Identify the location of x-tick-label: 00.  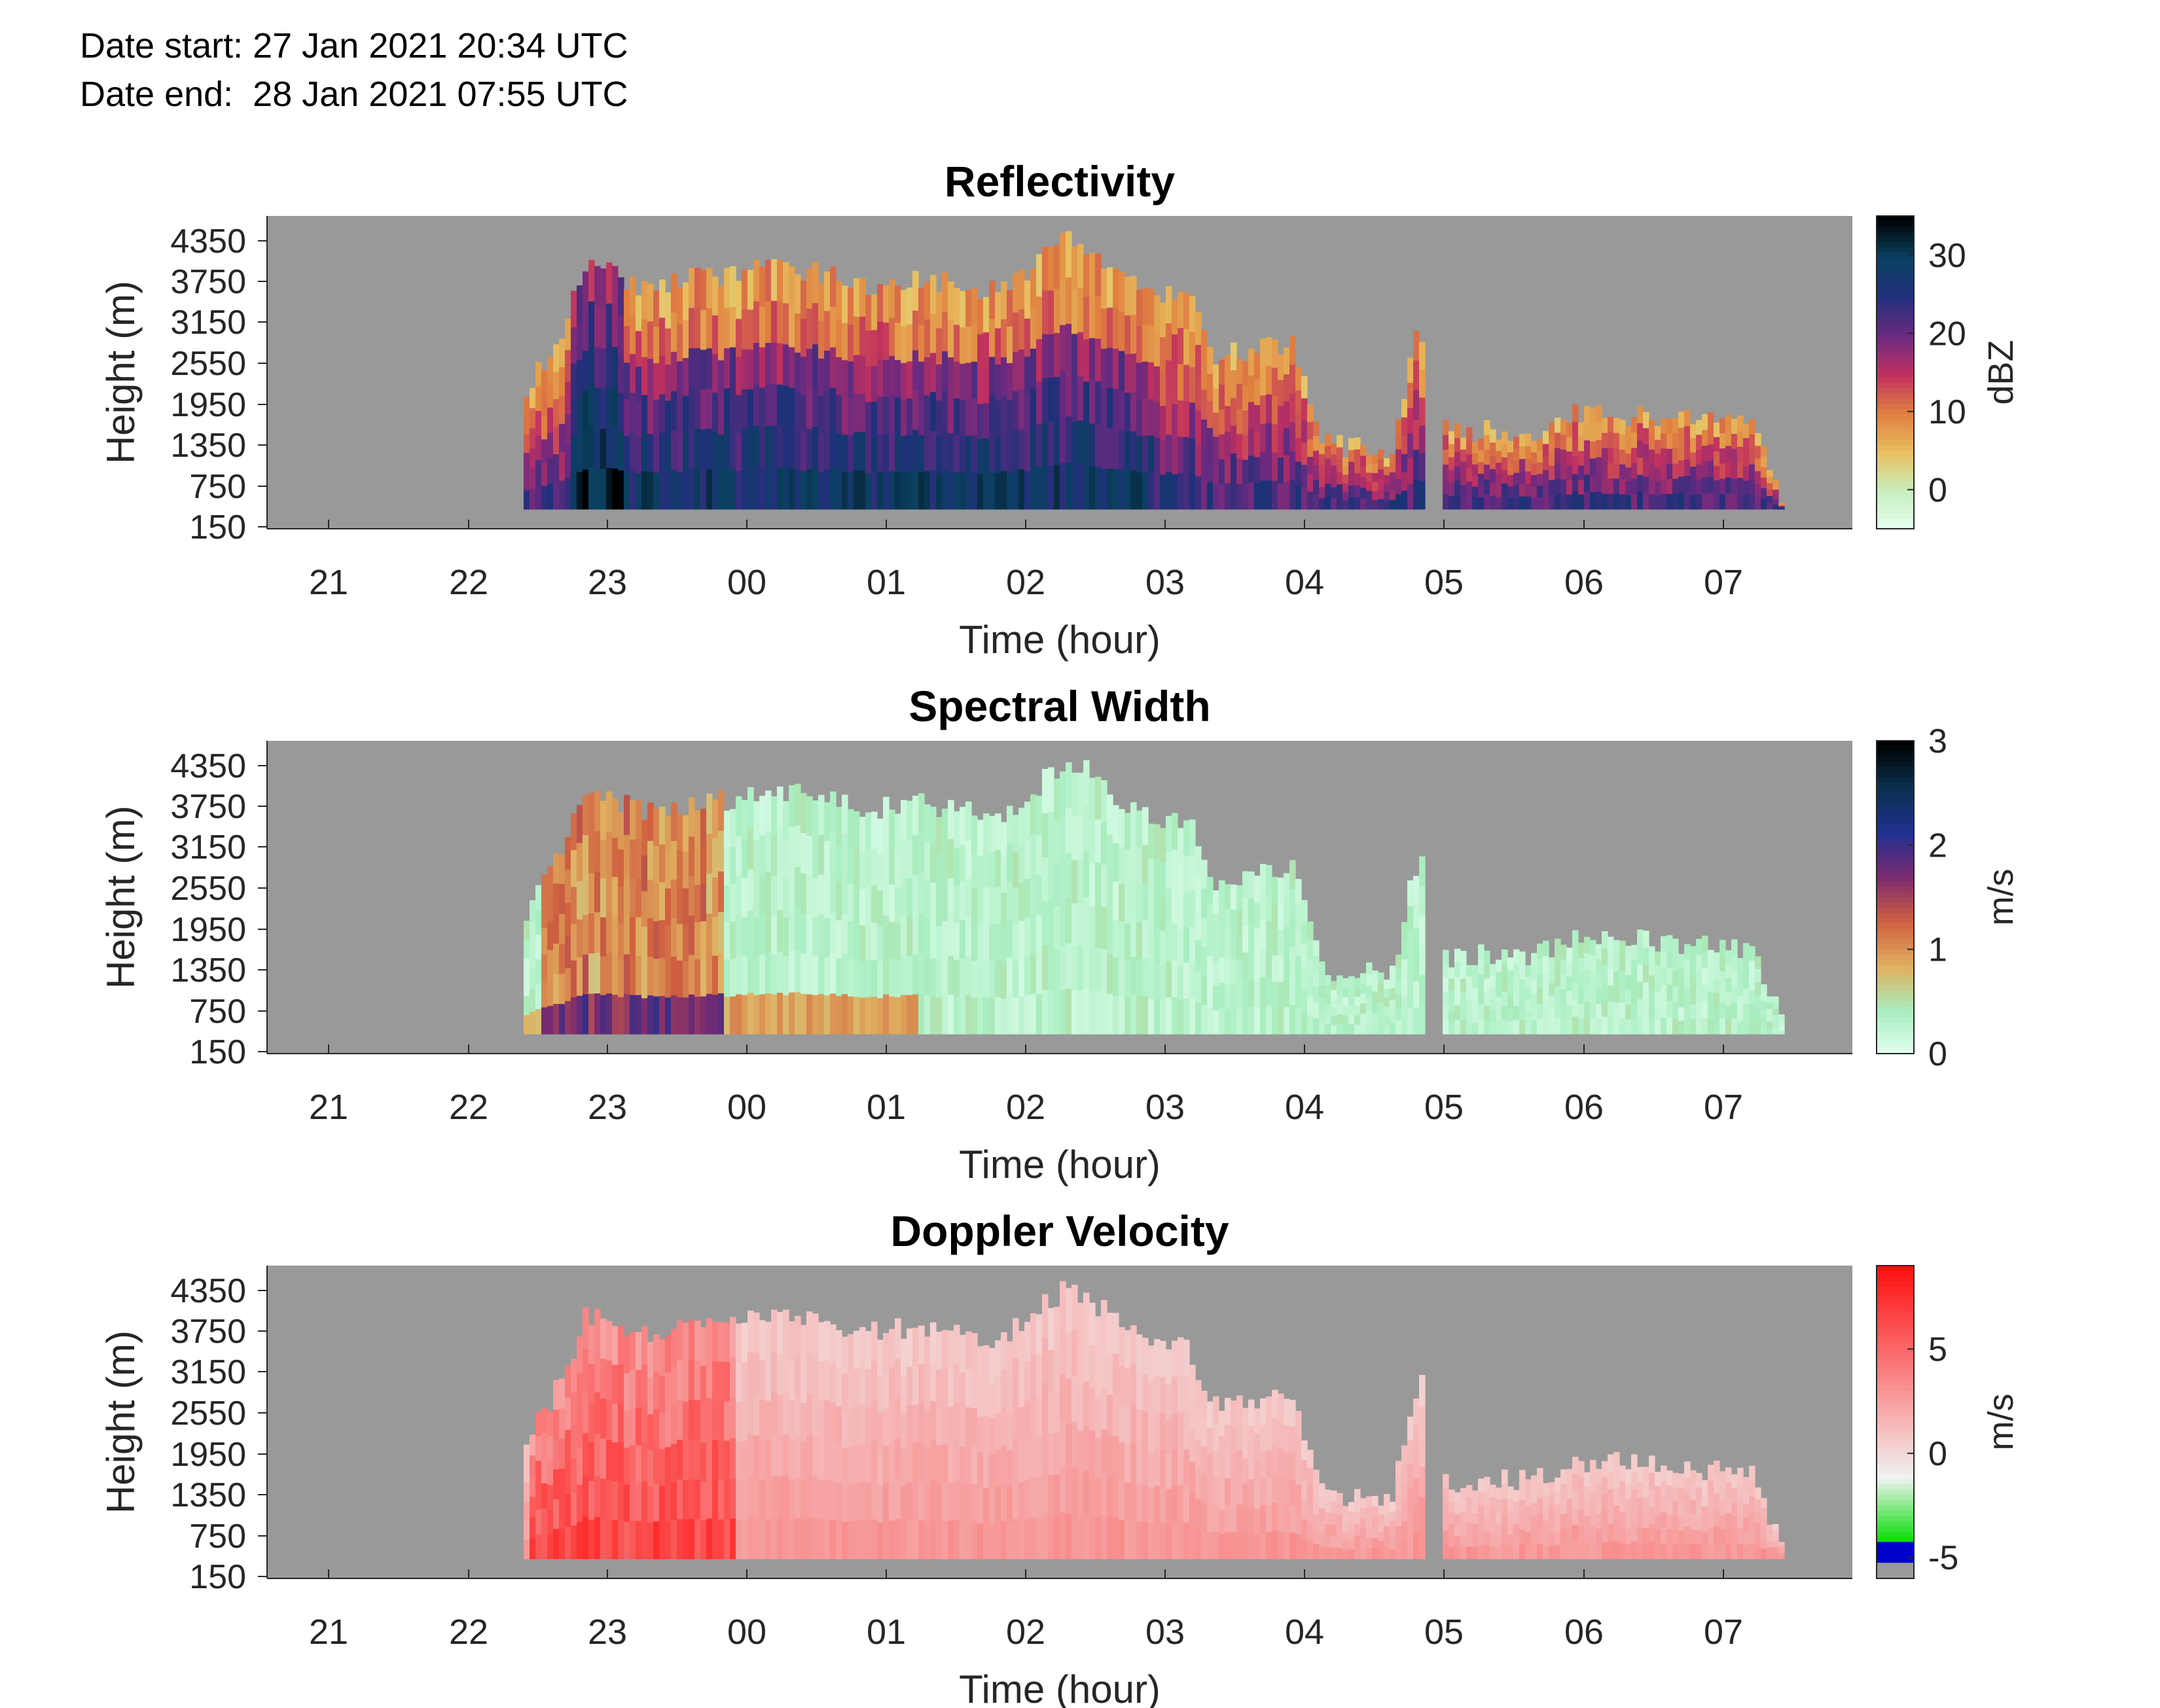
(746, 1107).